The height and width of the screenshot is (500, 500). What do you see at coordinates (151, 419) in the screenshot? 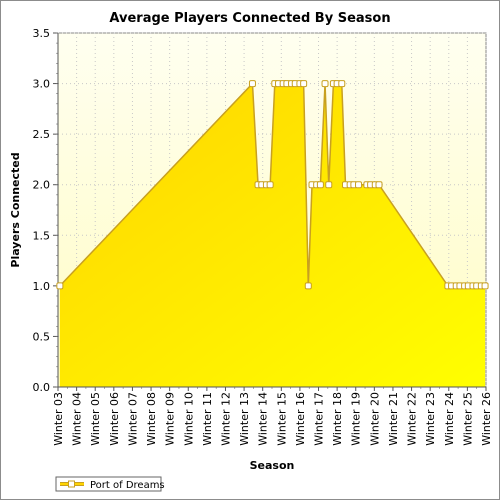
I see `x-tick-label: Winter 08` at bounding box center [151, 419].